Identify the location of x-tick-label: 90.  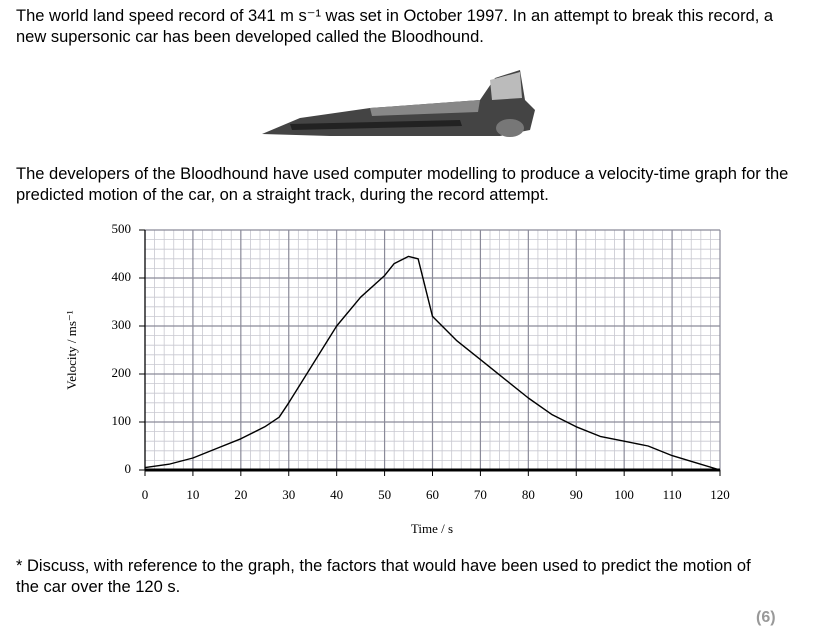
(576, 494).